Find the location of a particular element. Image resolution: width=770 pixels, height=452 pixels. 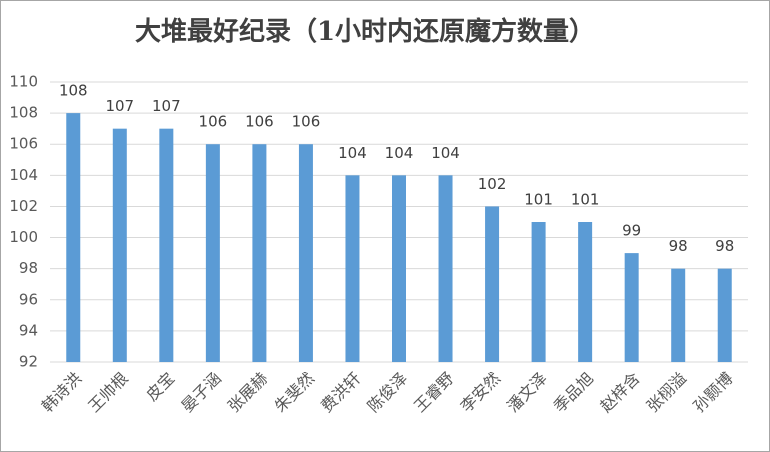

chart-title: 大堆最好纪录（1小时内还原魔方数量） is located at coordinates (365, 31).